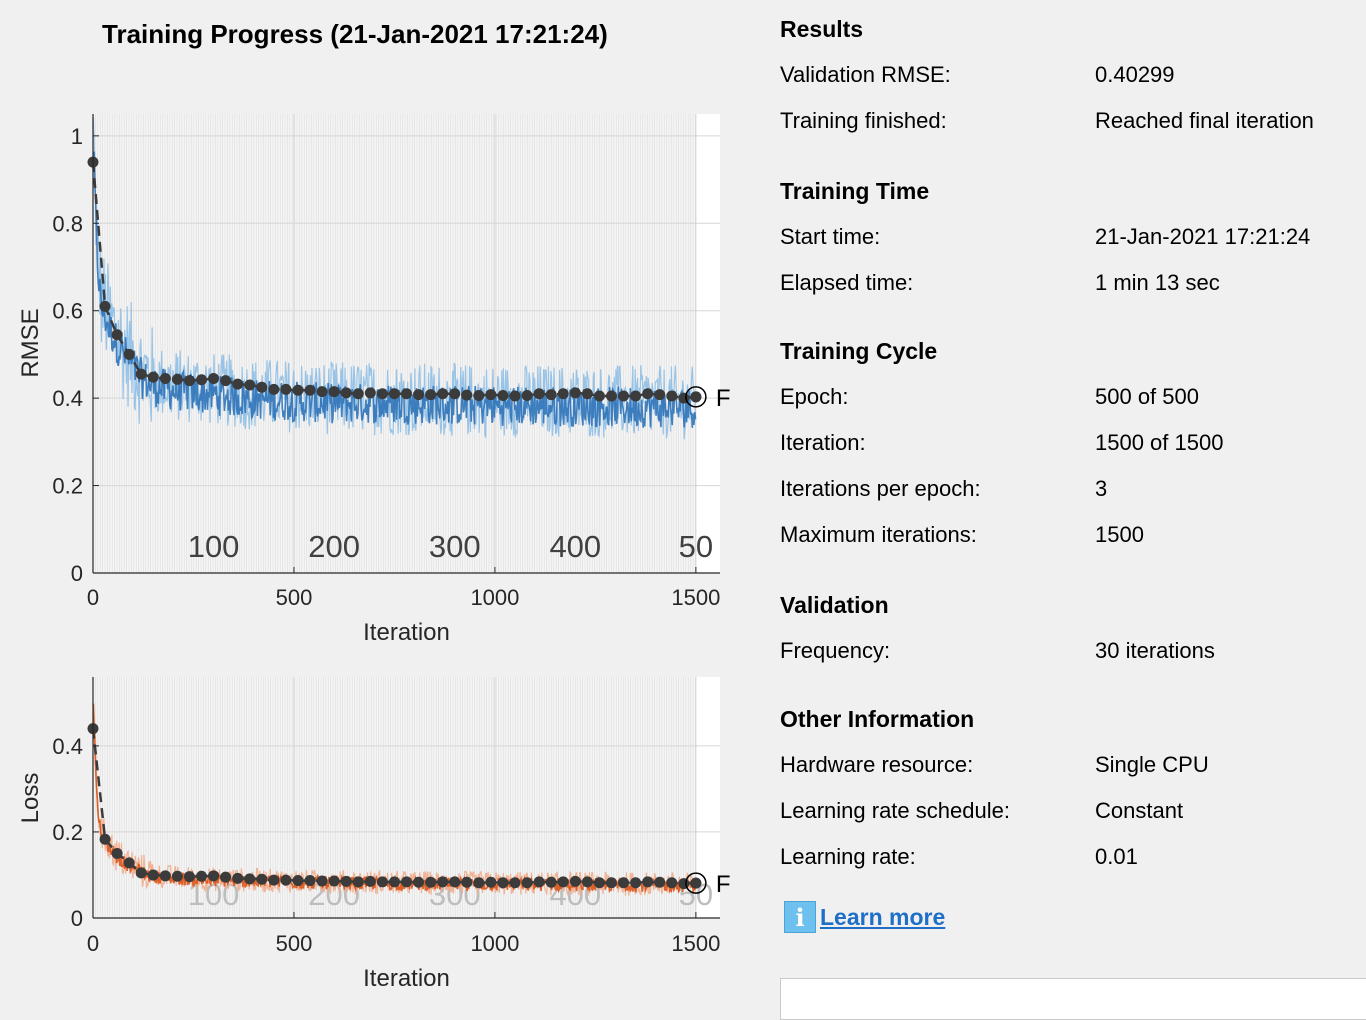 Image resolution: width=1366 pixels, height=1020 pixels. I want to click on hardware-resource-value: Single CPU, so click(1152, 764).